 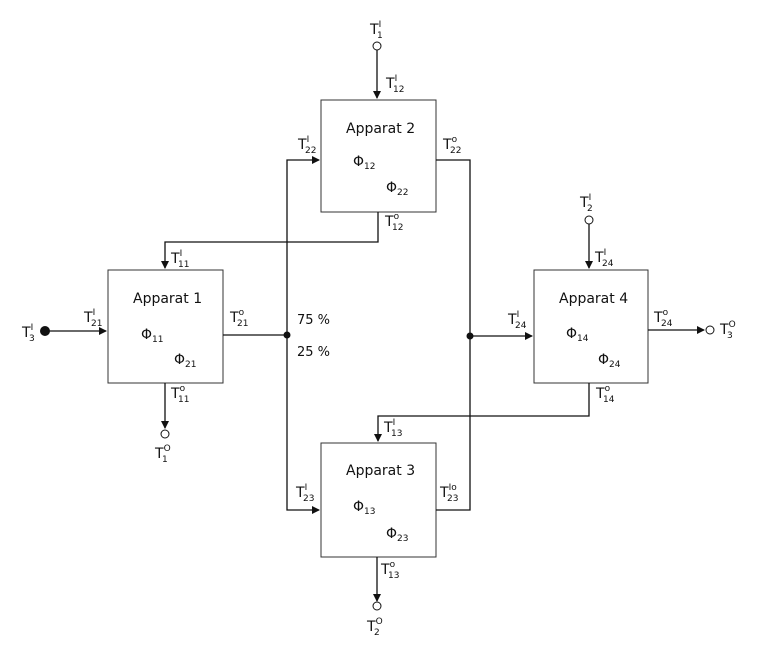 What do you see at coordinates (167, 299) in the screenshot?
I see `apparat-1-title: Apparat 1` at bounding box center [167, 299].